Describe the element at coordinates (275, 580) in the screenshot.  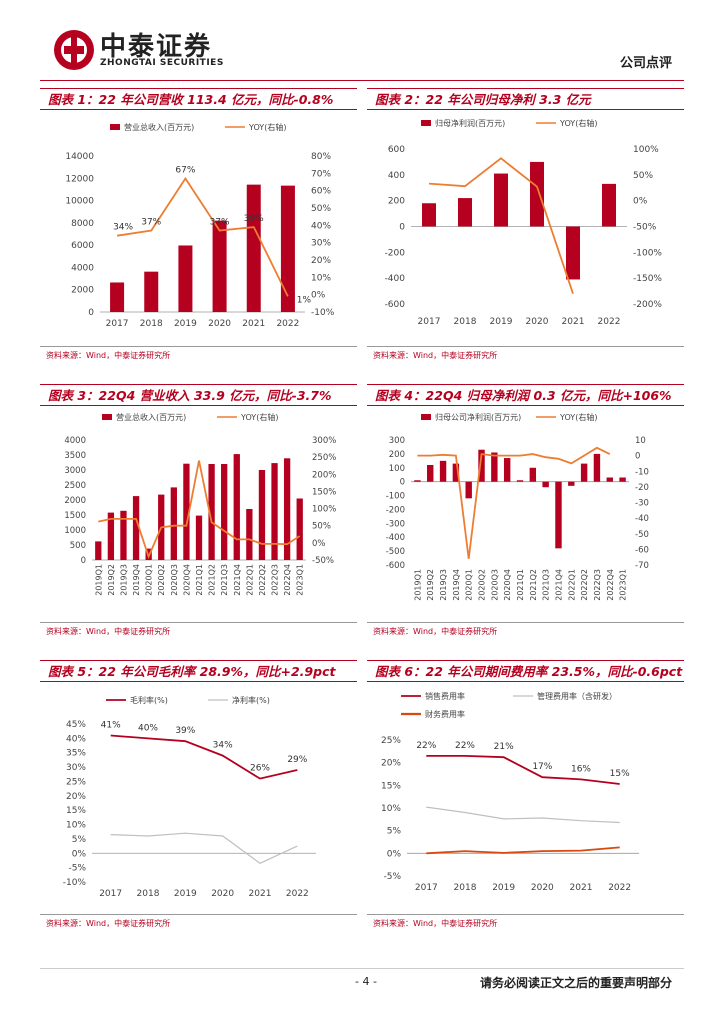
I see `x-tick-label: 2022Q3` at that location.